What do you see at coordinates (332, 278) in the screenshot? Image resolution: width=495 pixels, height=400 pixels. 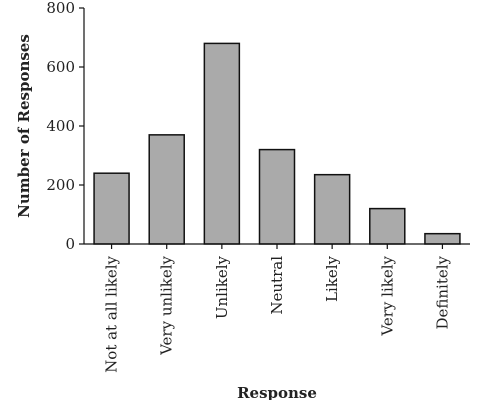 I see `x-tick-label: Likely` at bounding box center [332, 278].